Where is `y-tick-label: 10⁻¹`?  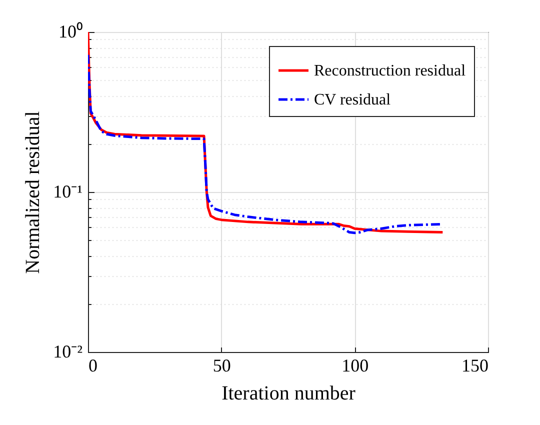
y-tick-label: 10⁻¹ is located at coordinates (67, 192).